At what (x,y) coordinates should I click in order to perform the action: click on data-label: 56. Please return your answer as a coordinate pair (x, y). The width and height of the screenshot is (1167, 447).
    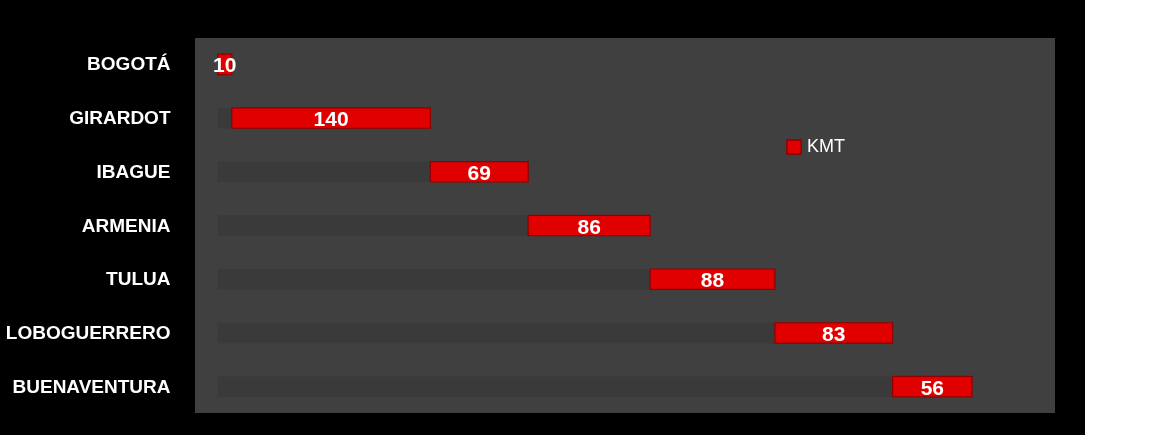
    Looking at the image, I should click on (932, 387).